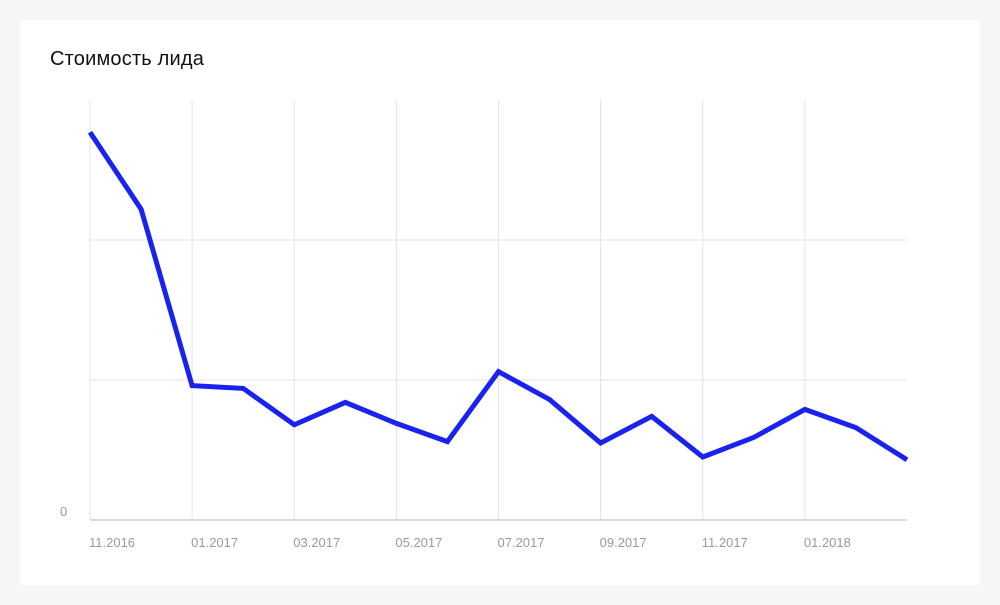  I want to click on x-tick-label: 09.2017, so click(623, 542).